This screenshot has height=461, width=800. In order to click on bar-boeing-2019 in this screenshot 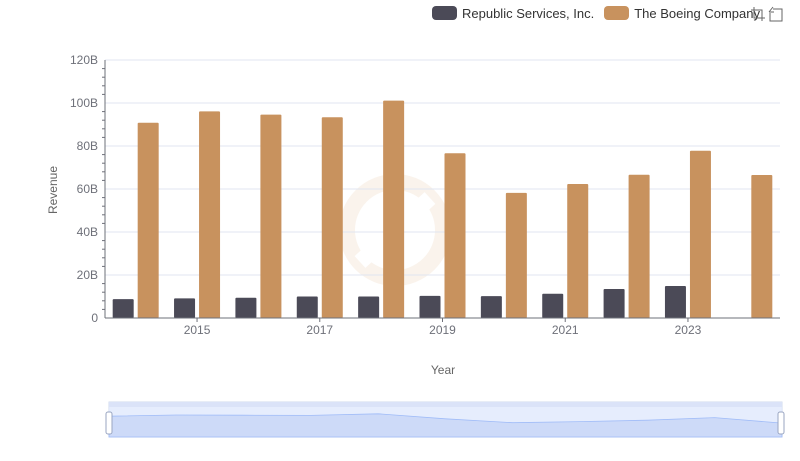, I will do `click(455, 235)`.